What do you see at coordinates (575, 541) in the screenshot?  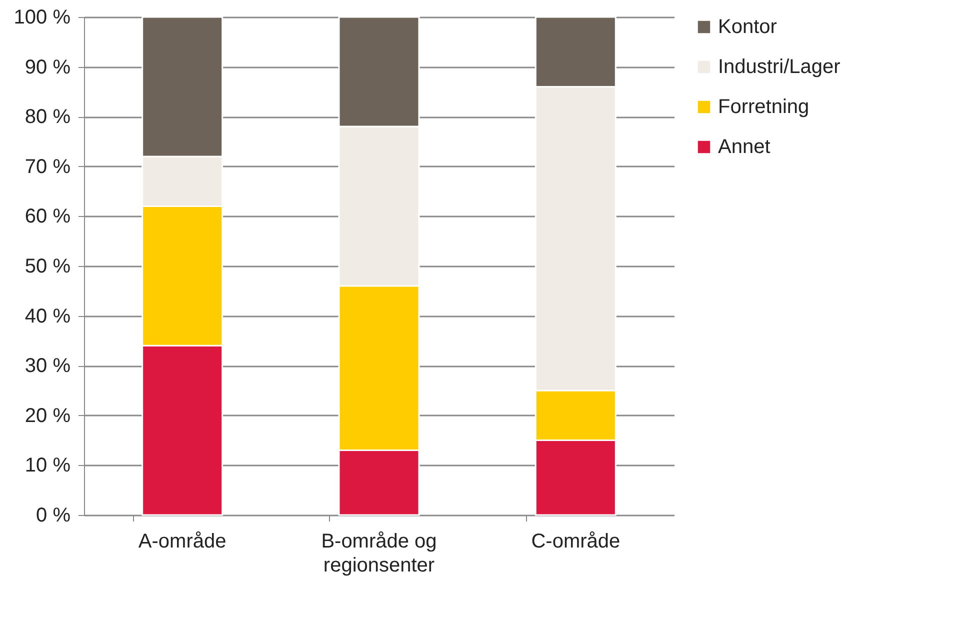 I see `x-tick-label: C-område` at bounding box center [575, 541].